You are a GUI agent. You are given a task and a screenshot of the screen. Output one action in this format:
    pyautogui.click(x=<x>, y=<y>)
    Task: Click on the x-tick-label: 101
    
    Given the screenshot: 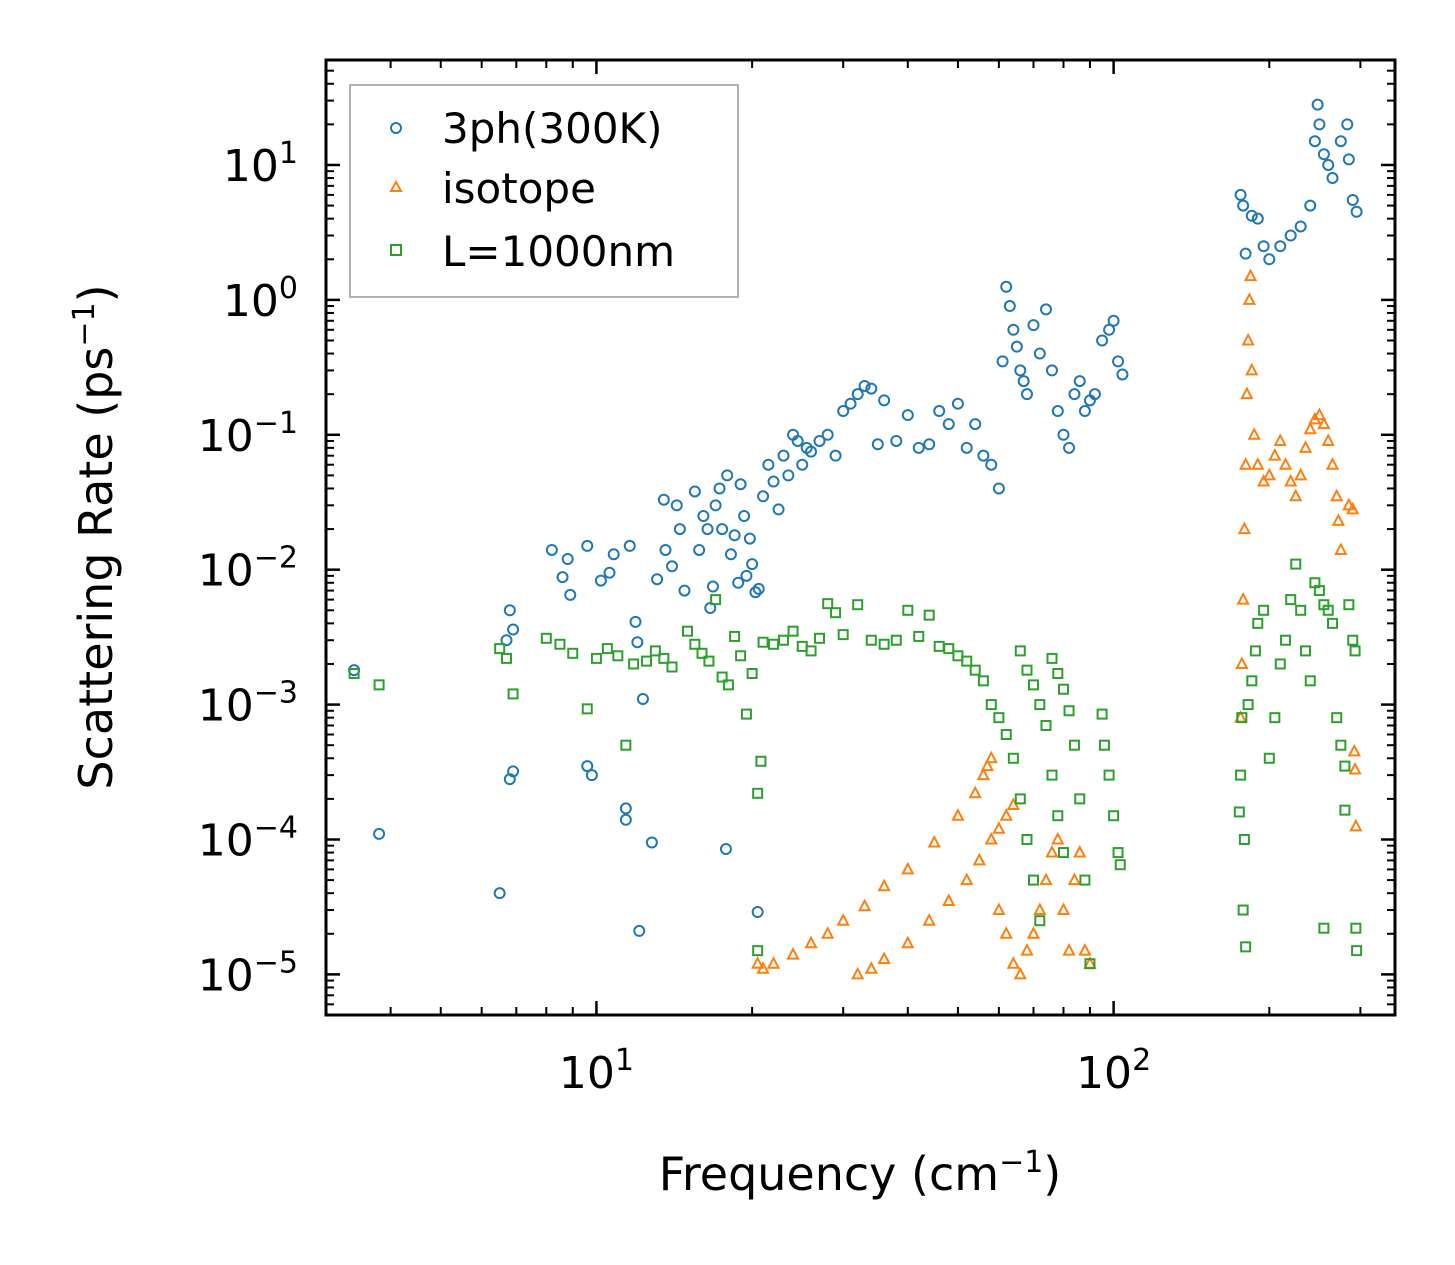 What is the action you would take?
    pyautogui.click(x=596, y=1071)
    